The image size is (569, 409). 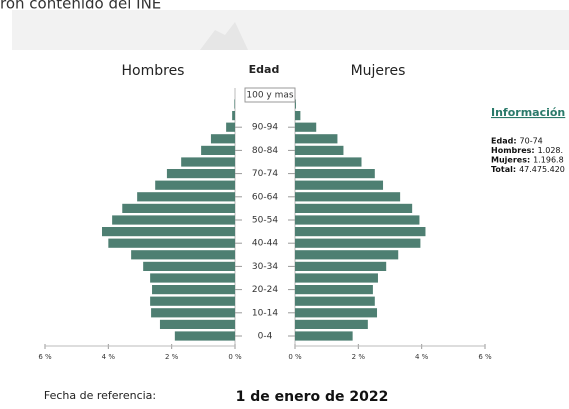 I want to click on age-label: 70-74, so click(x=265, y=174).